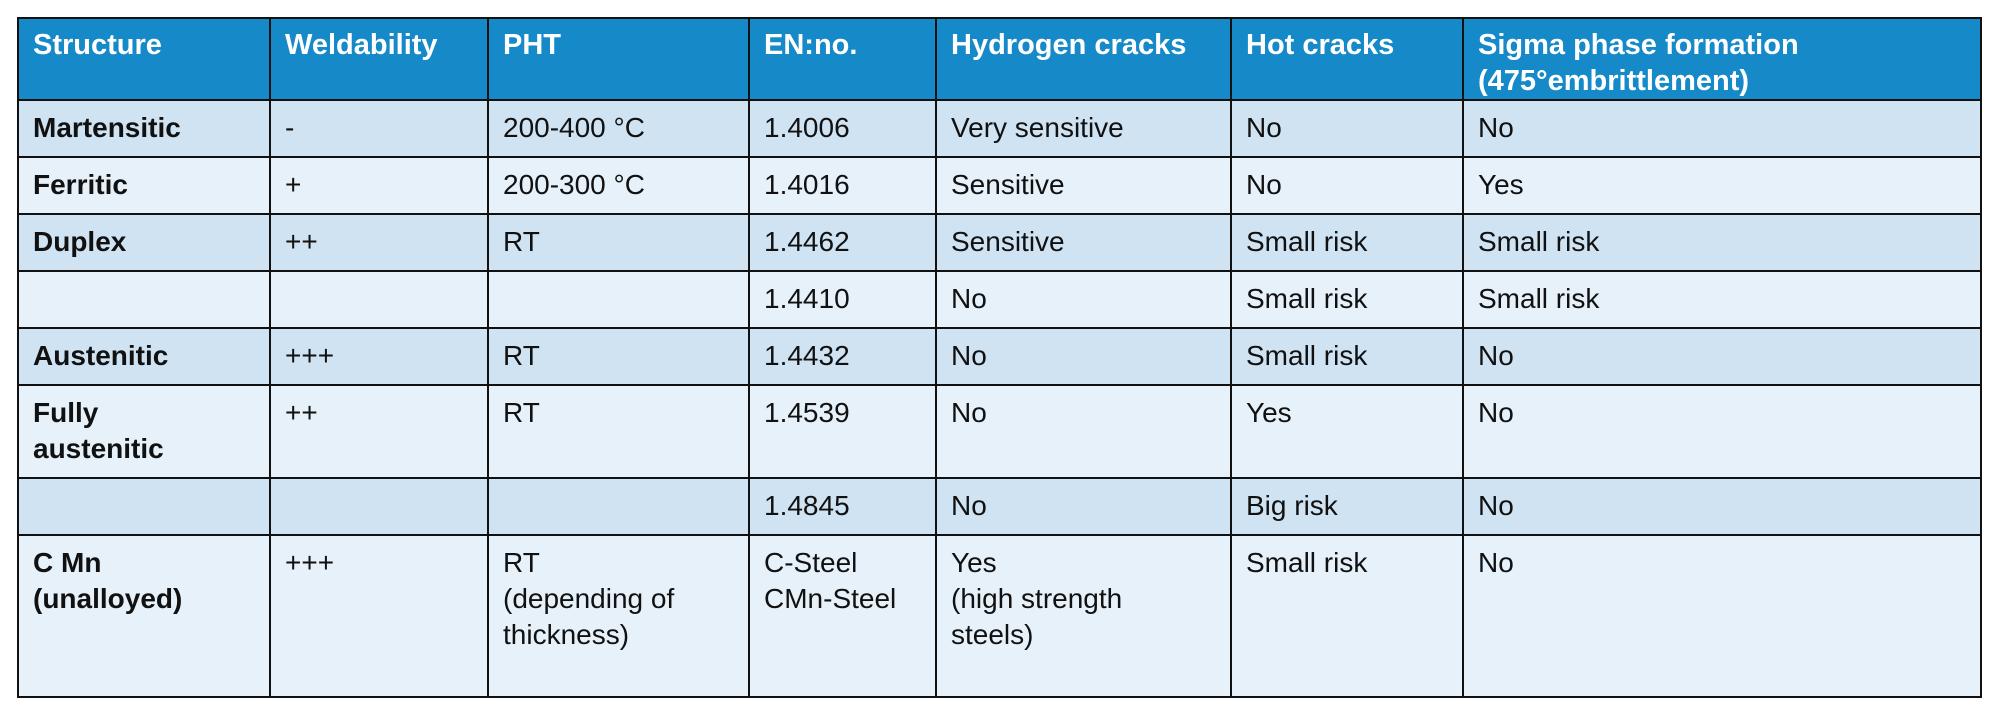  Describe the element at coordinates (1083, 616) in the screenshot. I see `cell-hydrogen-cracks: Yes (high strength steels)` at that location.